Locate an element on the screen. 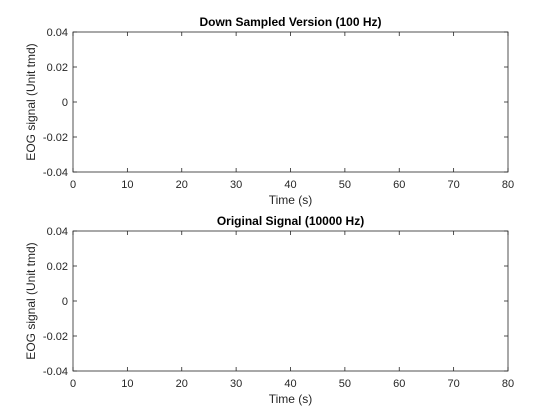  chart-title: Down Sampled Version (100 Hz) is located at coordinates (290, 22).